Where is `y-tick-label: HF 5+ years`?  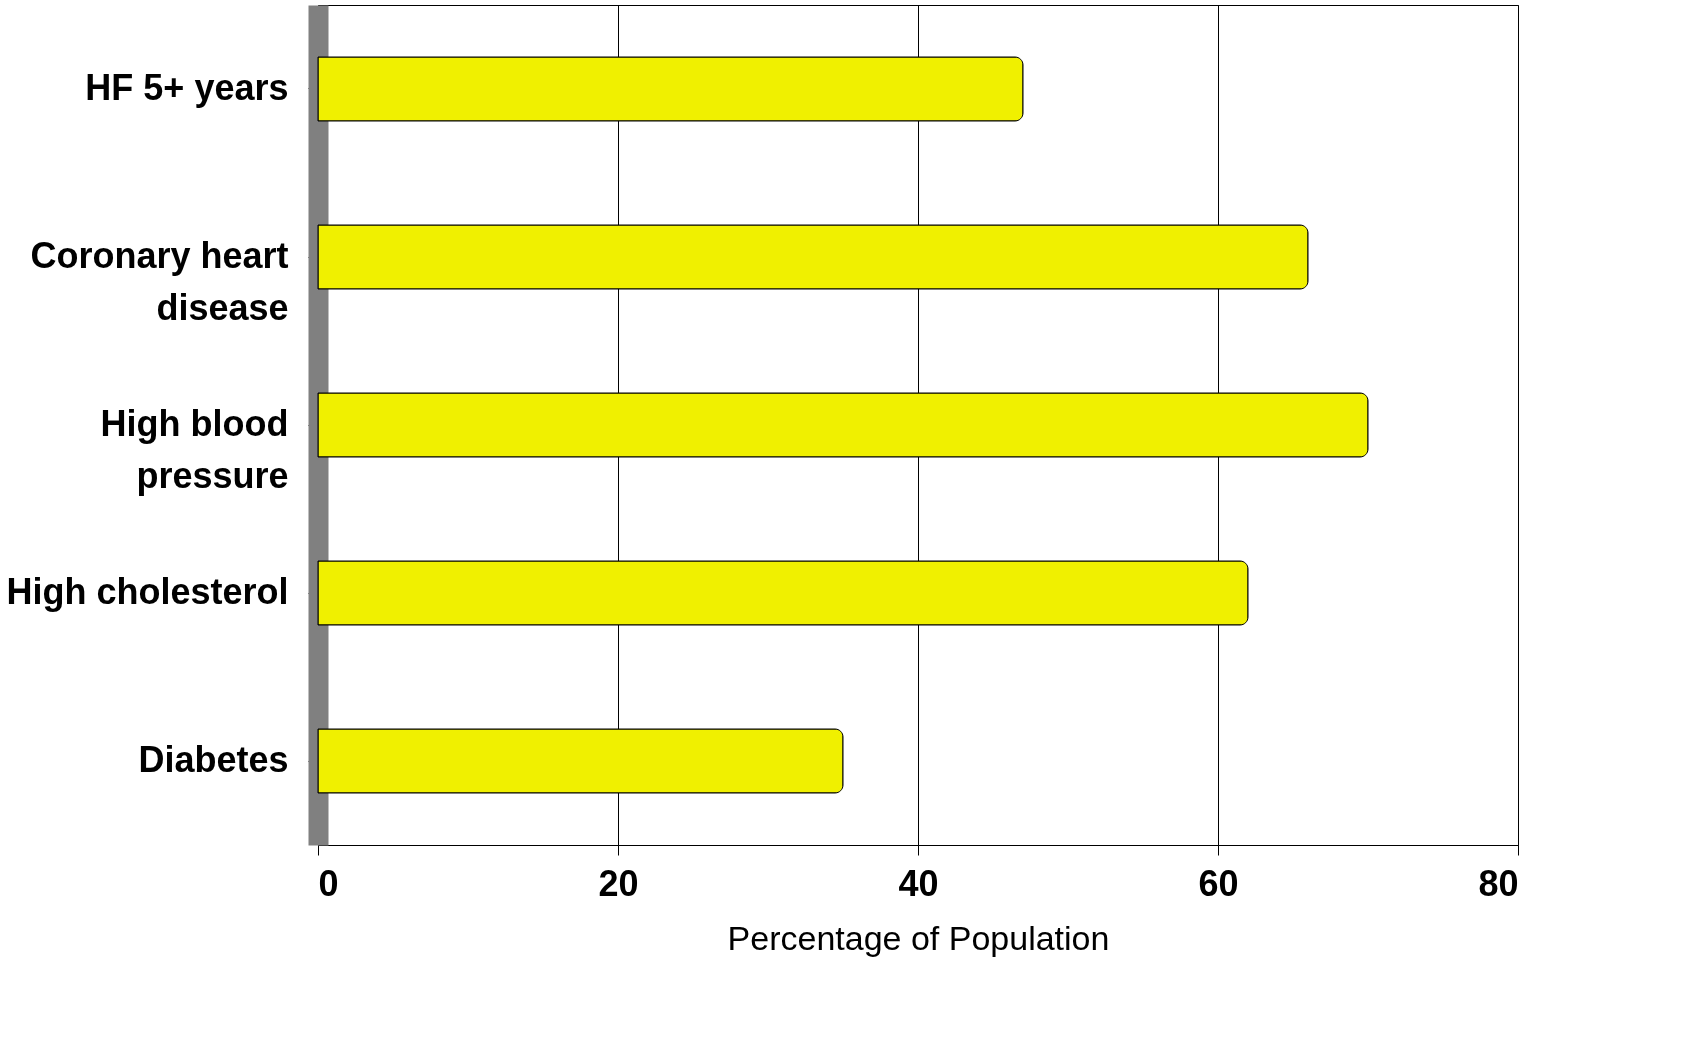
y-tick-label: HF 5+ years is located at coordinates (187, 87).